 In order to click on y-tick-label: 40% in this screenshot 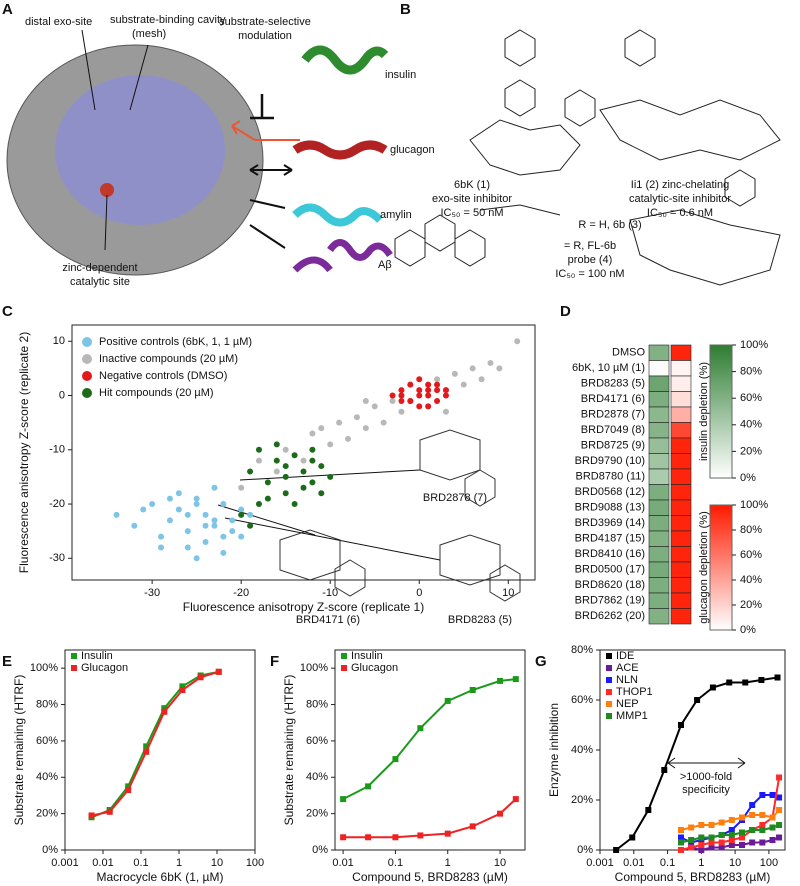, I will do `click(317, 777)`.